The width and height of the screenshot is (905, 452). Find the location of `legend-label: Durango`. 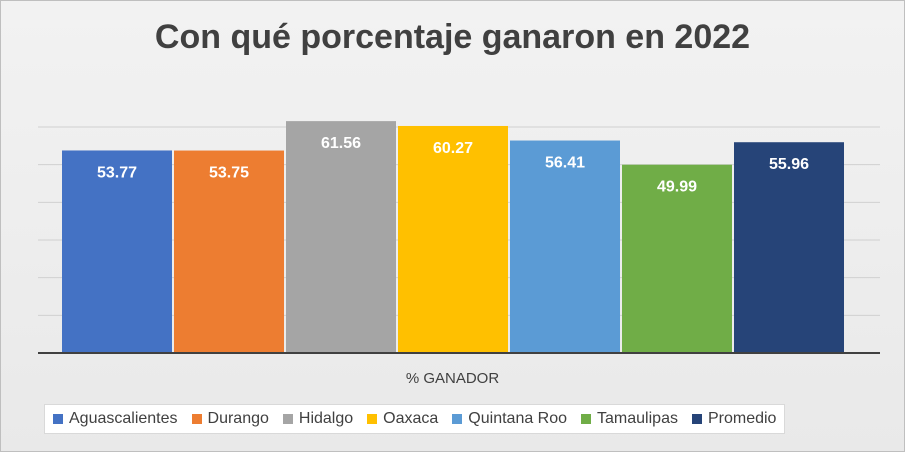

legend-label: Durango is located at coordinates (238, 418).